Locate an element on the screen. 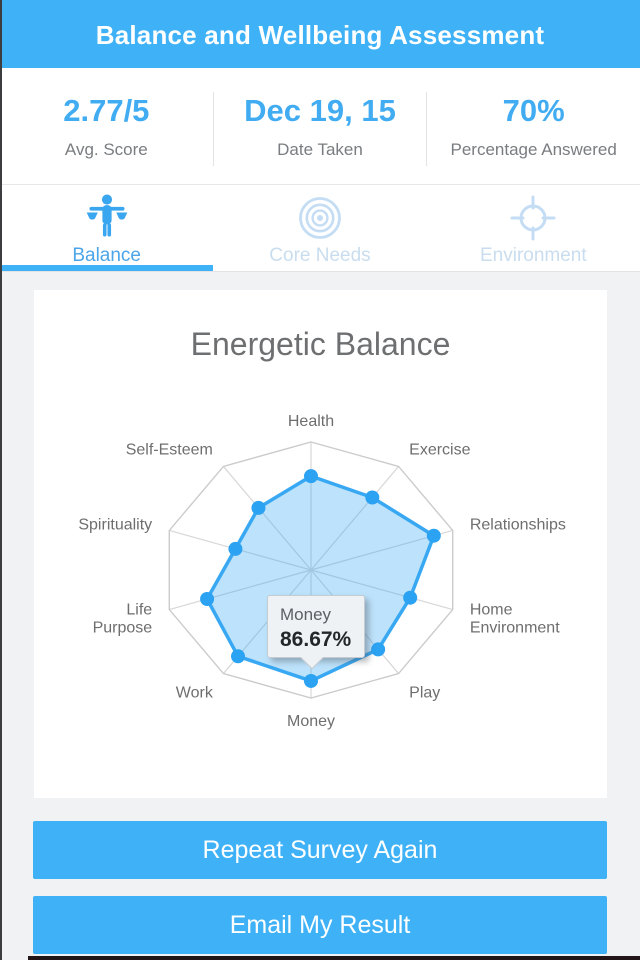  tab-bar: Balance Core Needs Environment is located at coordinates (320, 228).